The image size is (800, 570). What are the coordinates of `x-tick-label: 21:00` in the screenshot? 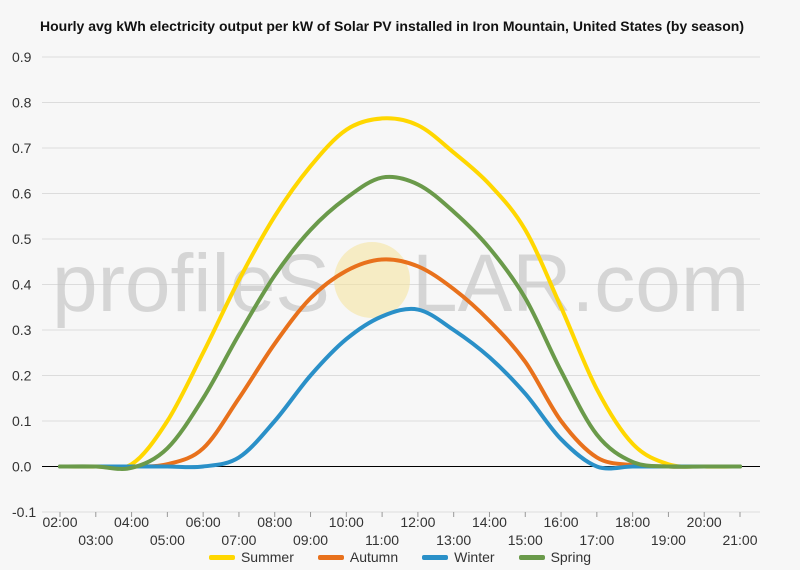 It's located at (739, 540).